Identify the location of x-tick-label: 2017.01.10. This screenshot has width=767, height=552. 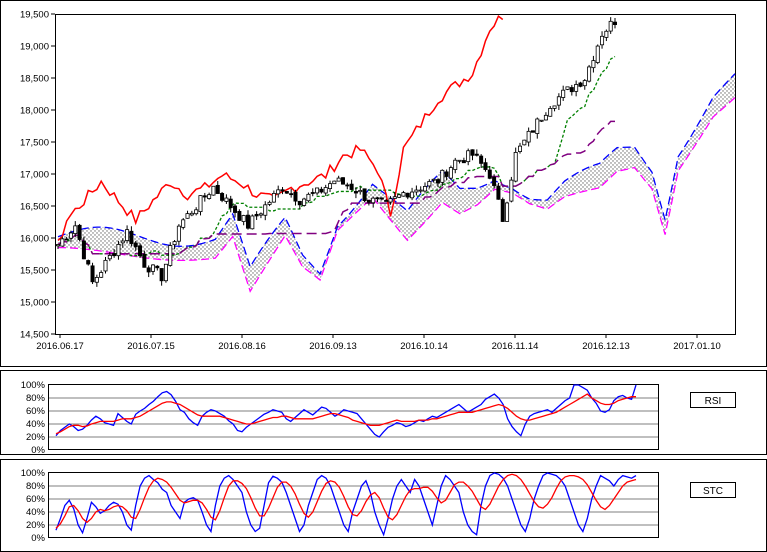
(697, 346).